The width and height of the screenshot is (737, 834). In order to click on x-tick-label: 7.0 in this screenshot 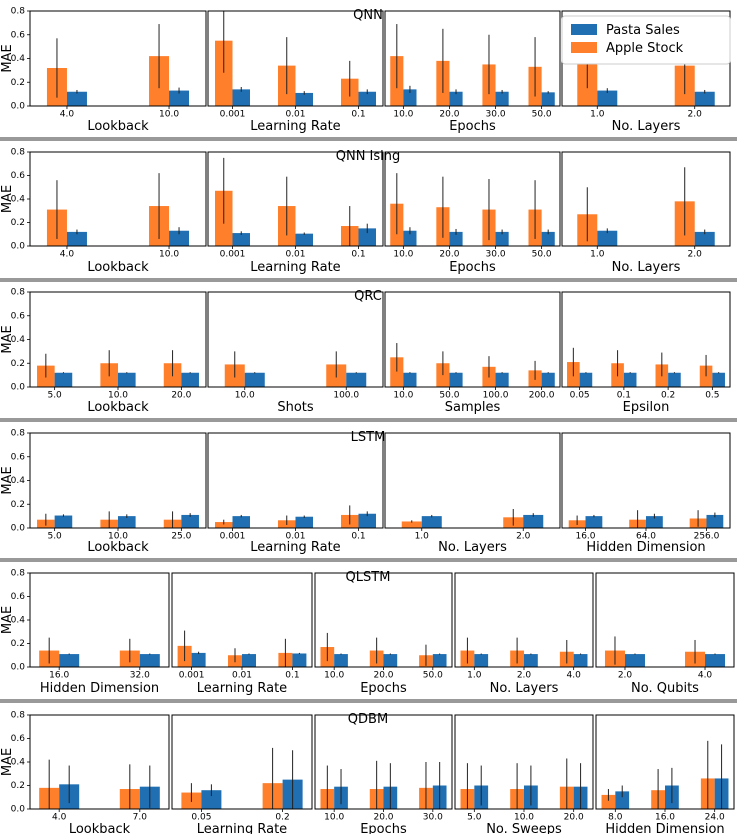, I will do `click(140, 818)`.